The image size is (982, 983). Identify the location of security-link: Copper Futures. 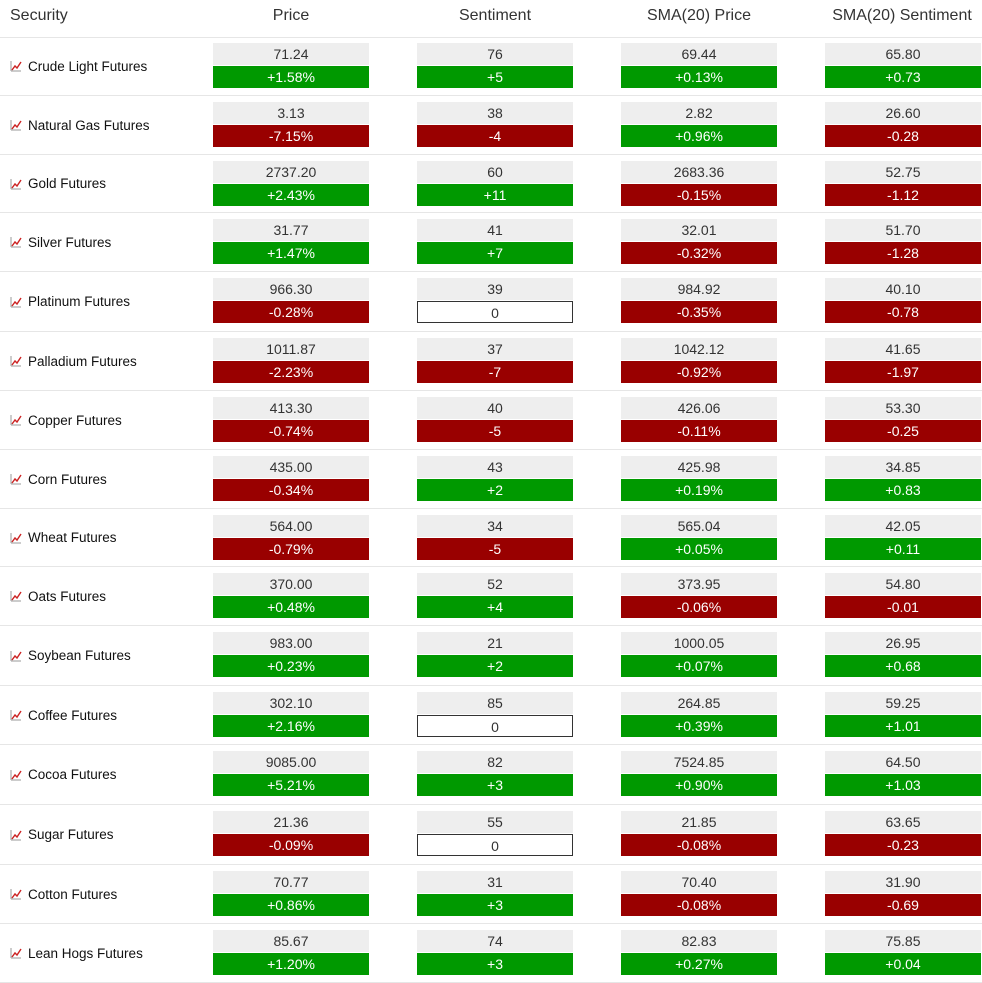
(66, 420).